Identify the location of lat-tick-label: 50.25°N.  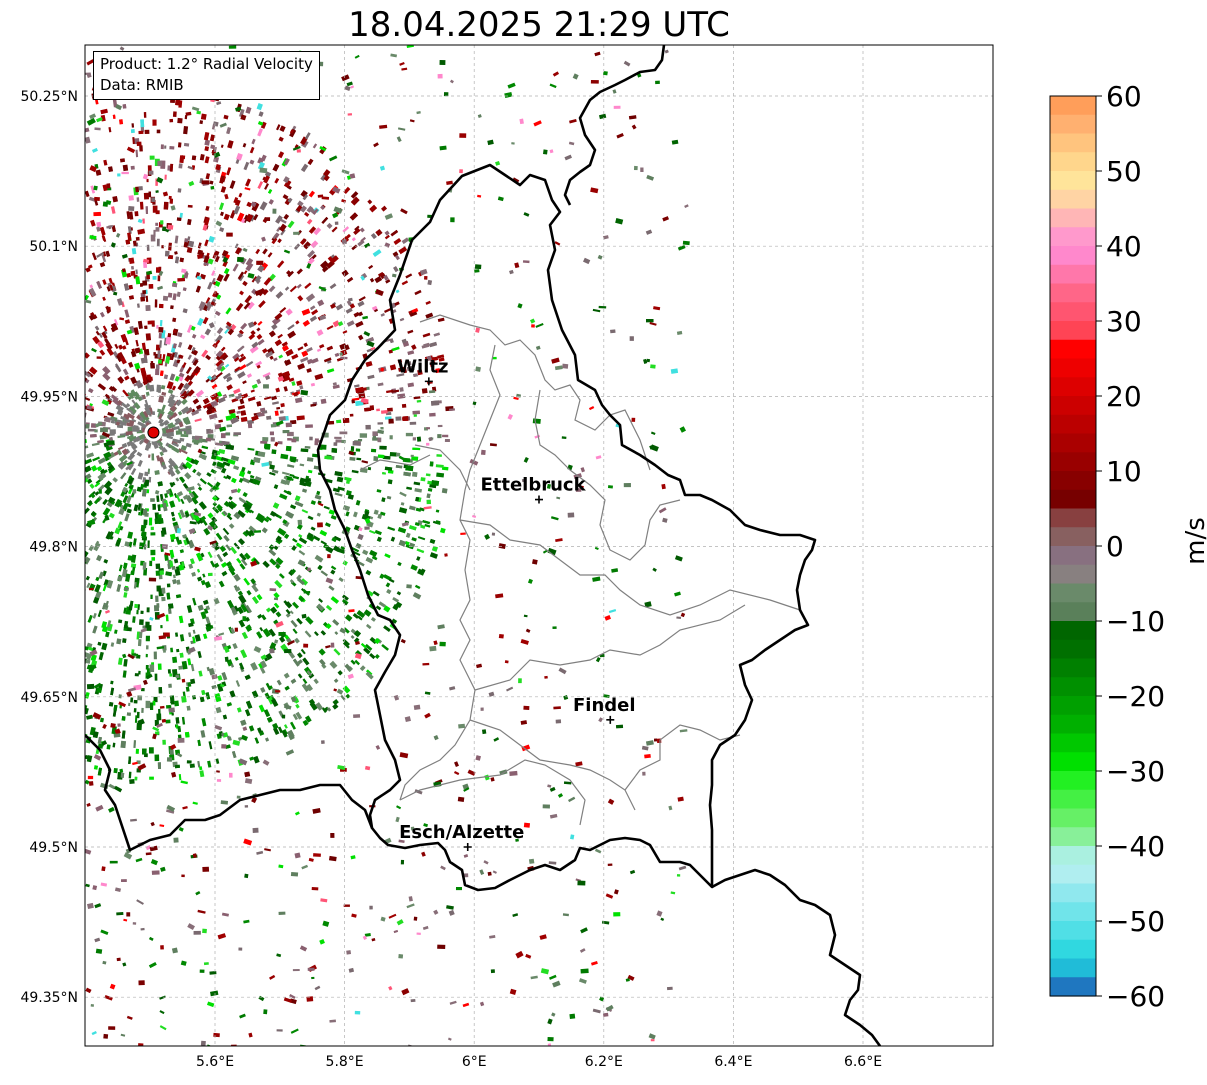
(49, 97).